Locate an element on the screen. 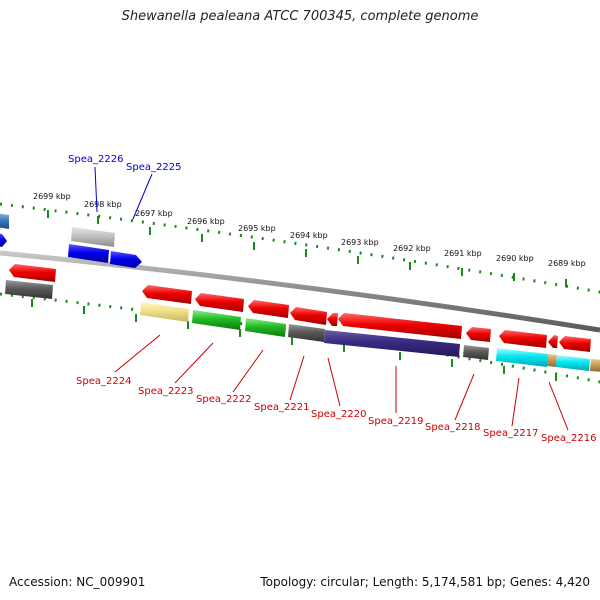  kbp-tick-label: 2697 kbp is located at coordinates (154, 213).